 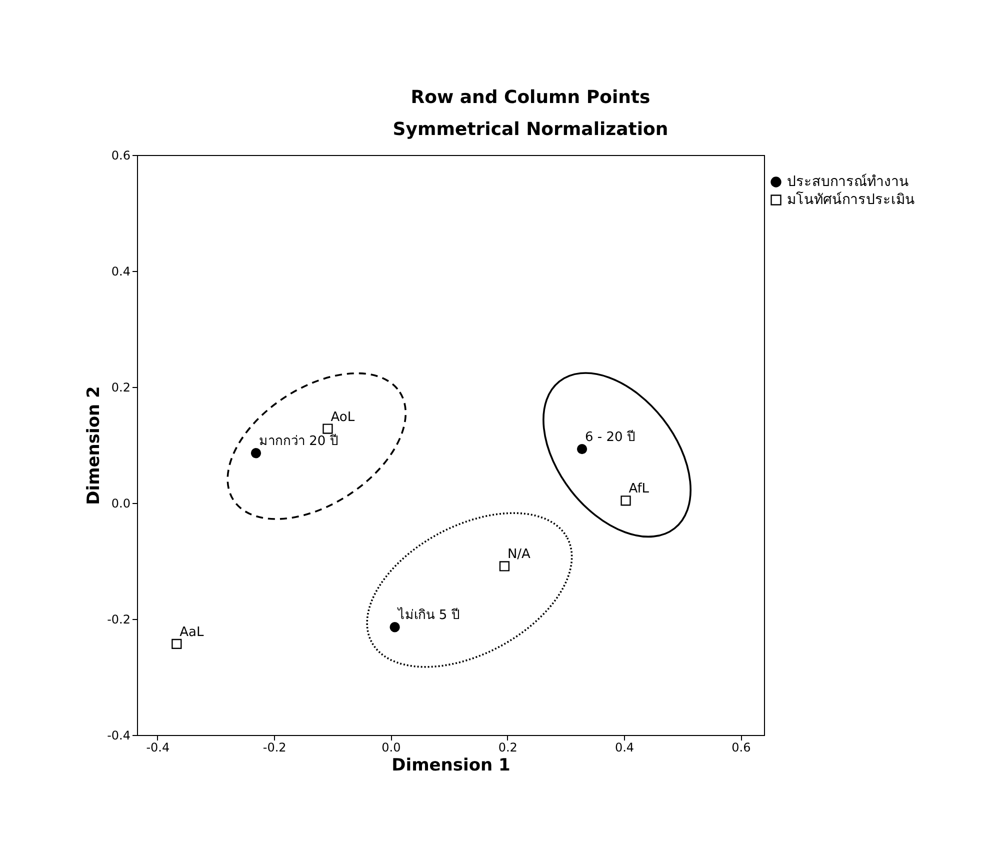 I want to click on x-tick-label: -0.4, so click(x=158, y=747).